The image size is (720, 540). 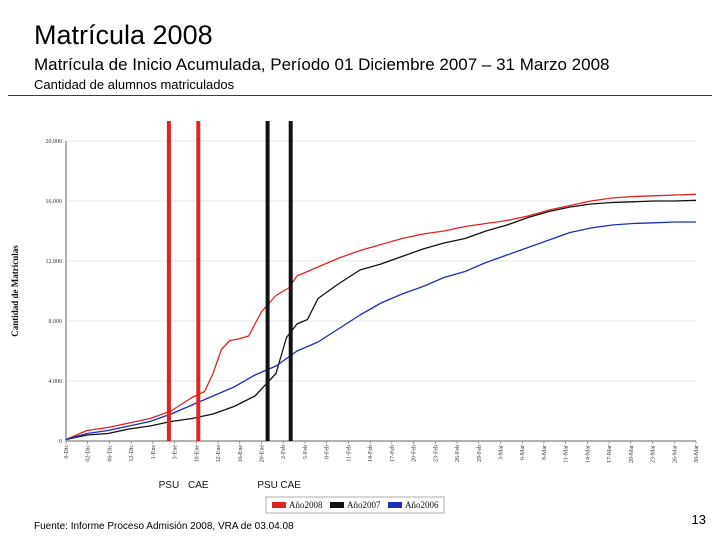 What do you see at coordinates (60, 442) in the screenshot?
I see `y-tick-label: 0` at bounding box center [60, 442].